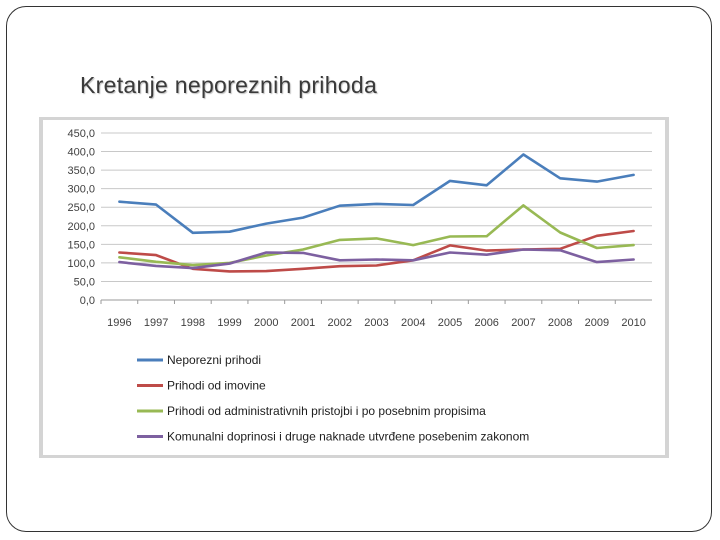 This screenshot has height=540, width=720. Describe the element at coordinates (214, 360) in the screenshot. I see `legend-label: Neporezni prihodi` at that location.